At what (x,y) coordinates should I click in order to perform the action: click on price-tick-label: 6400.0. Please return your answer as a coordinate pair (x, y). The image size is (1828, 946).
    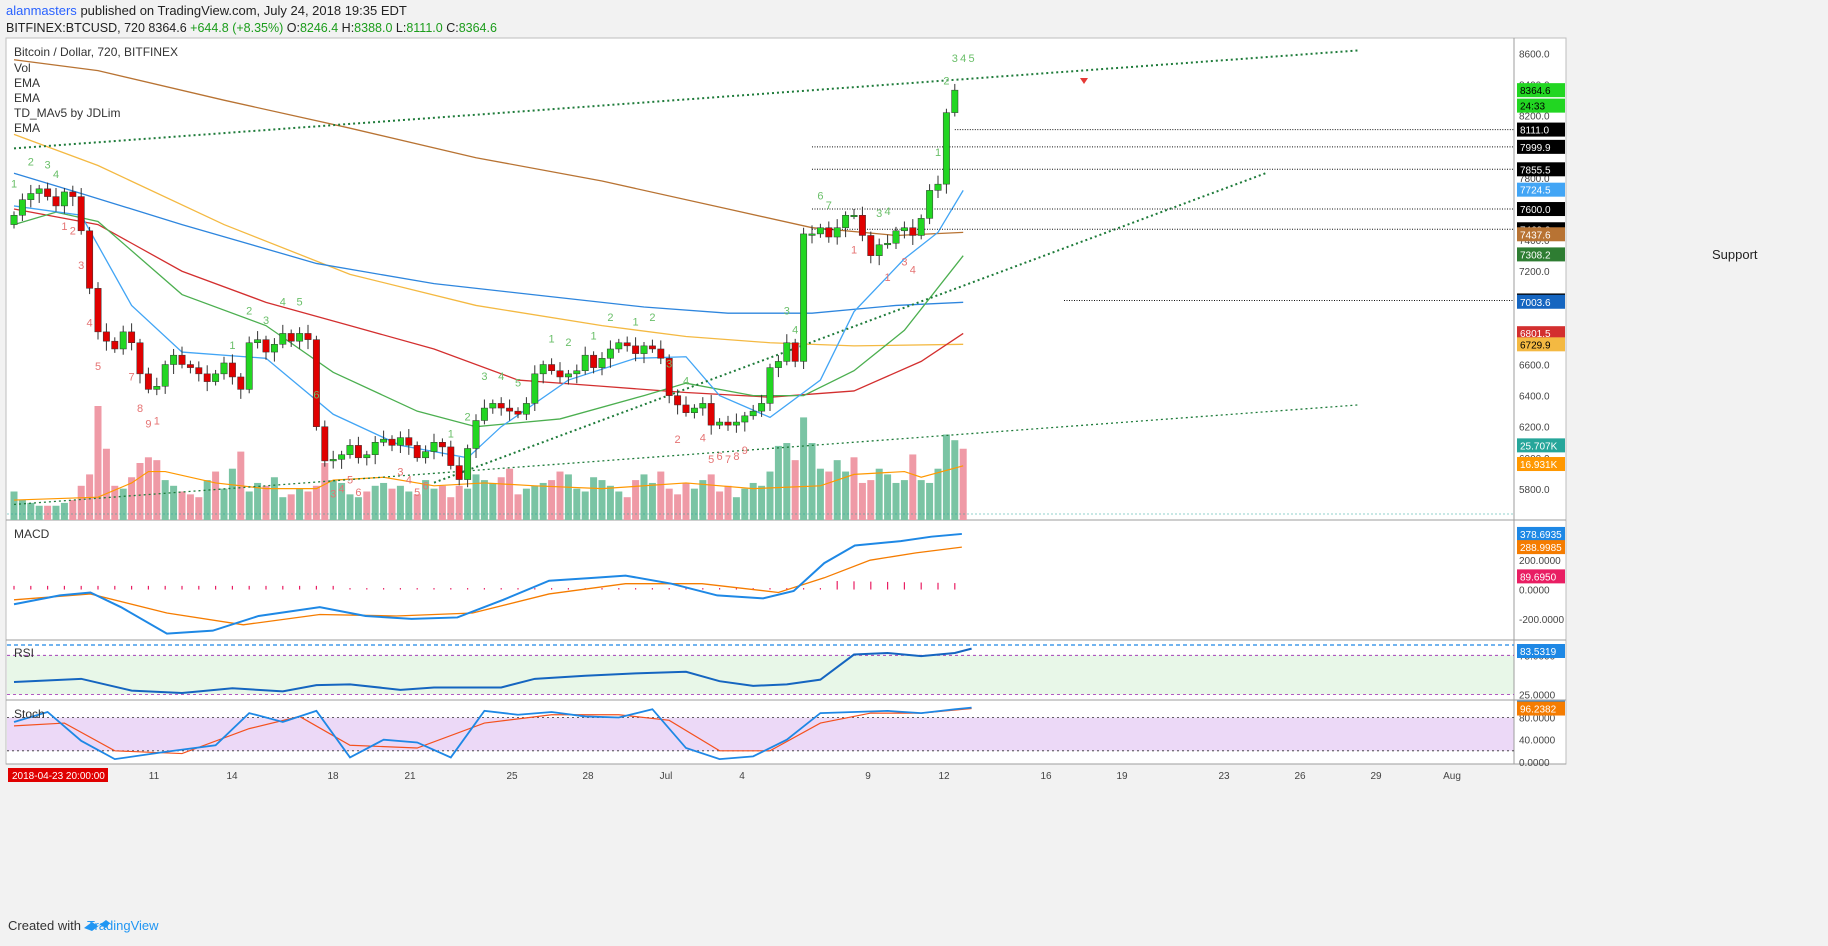
    Looking at the image, I should click on (1534, 397).